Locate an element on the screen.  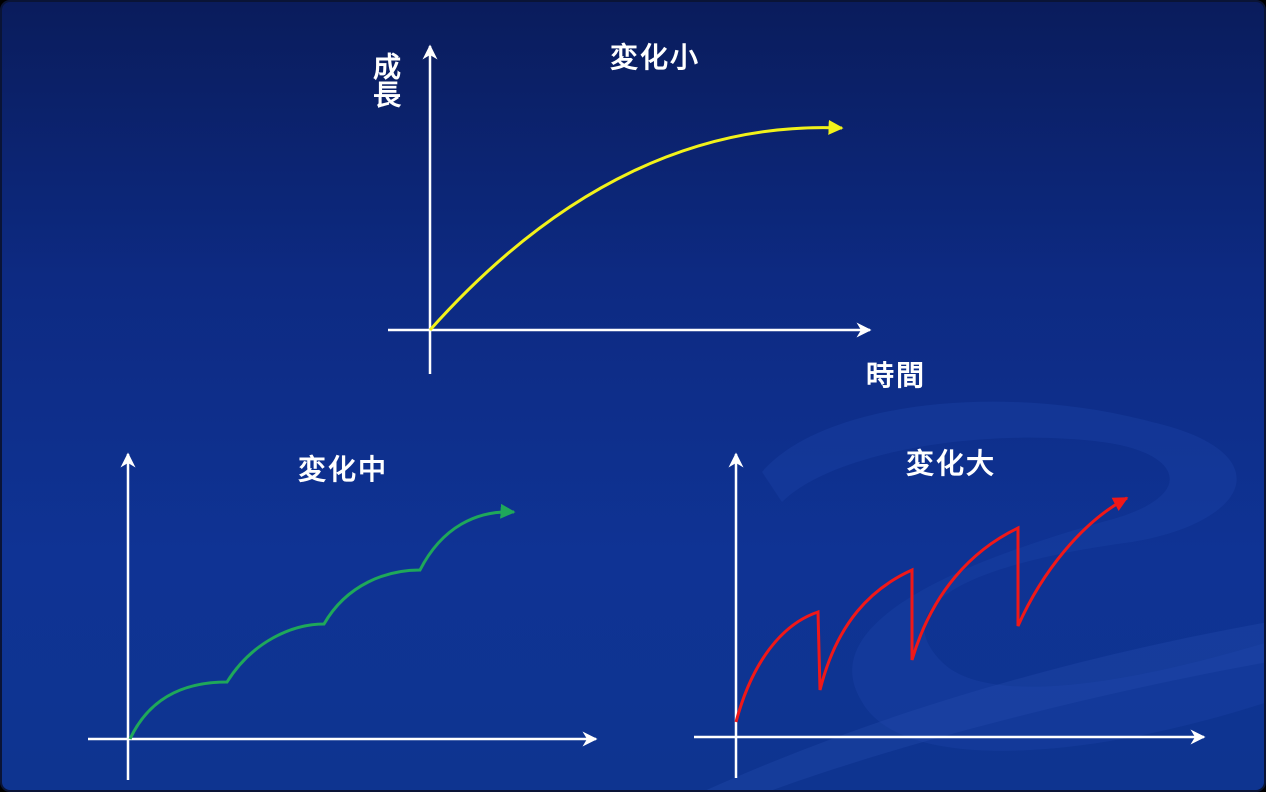
small-title: 変化小 is located at coordinates (655, 57).